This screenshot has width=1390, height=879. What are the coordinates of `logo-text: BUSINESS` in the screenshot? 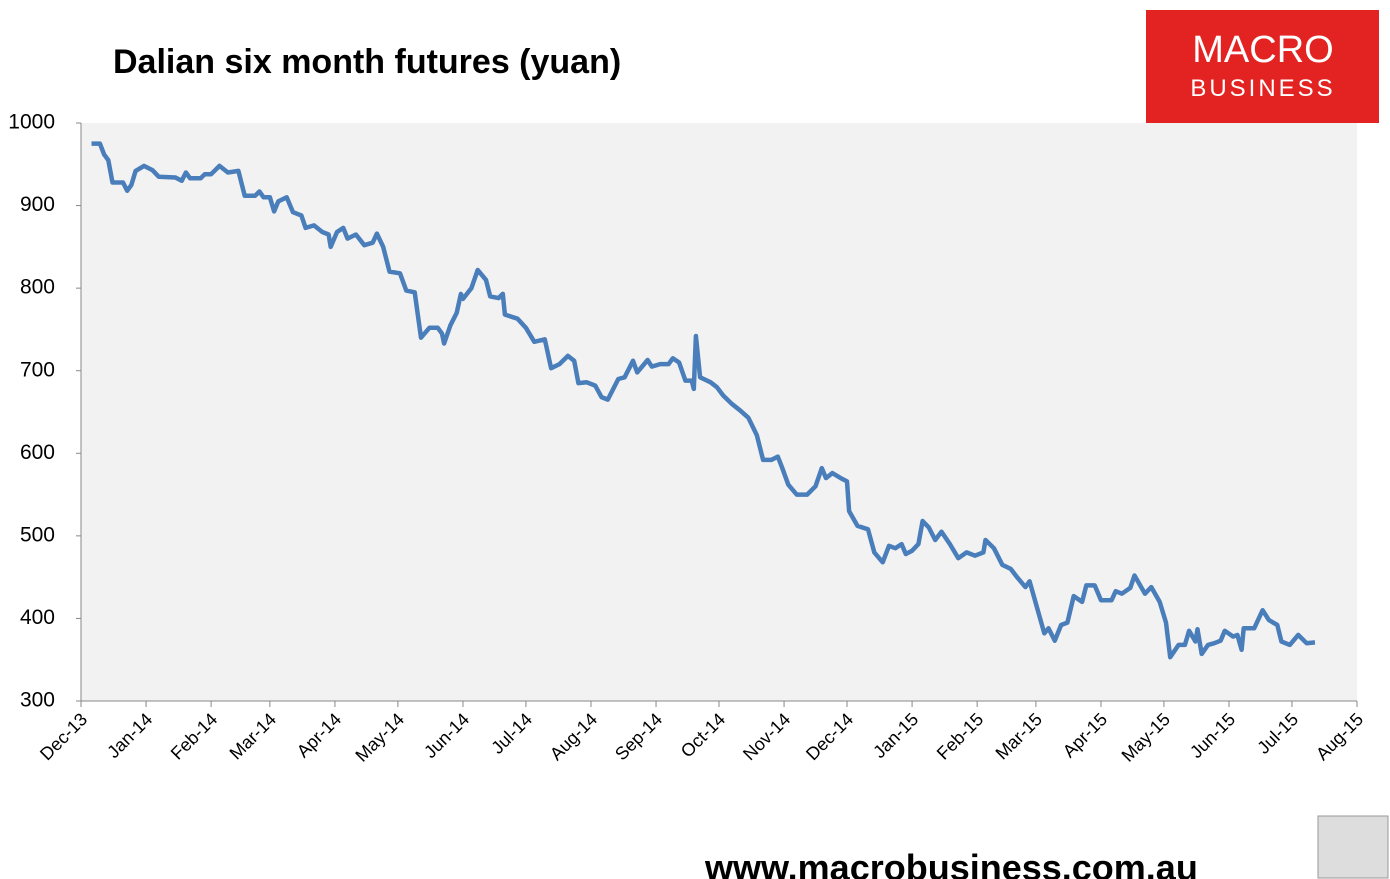 It's located at (1262, 88).